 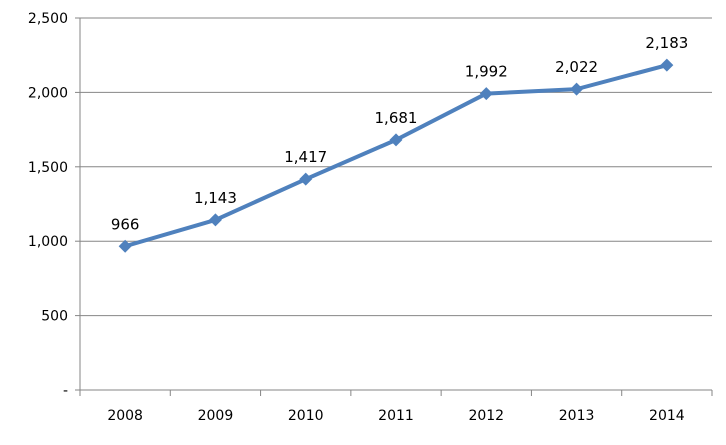 What do you see at coordinates (48, 168) in the screenshot?
I see `y-tick-label: 1,500` at bounding box center [48, 168].